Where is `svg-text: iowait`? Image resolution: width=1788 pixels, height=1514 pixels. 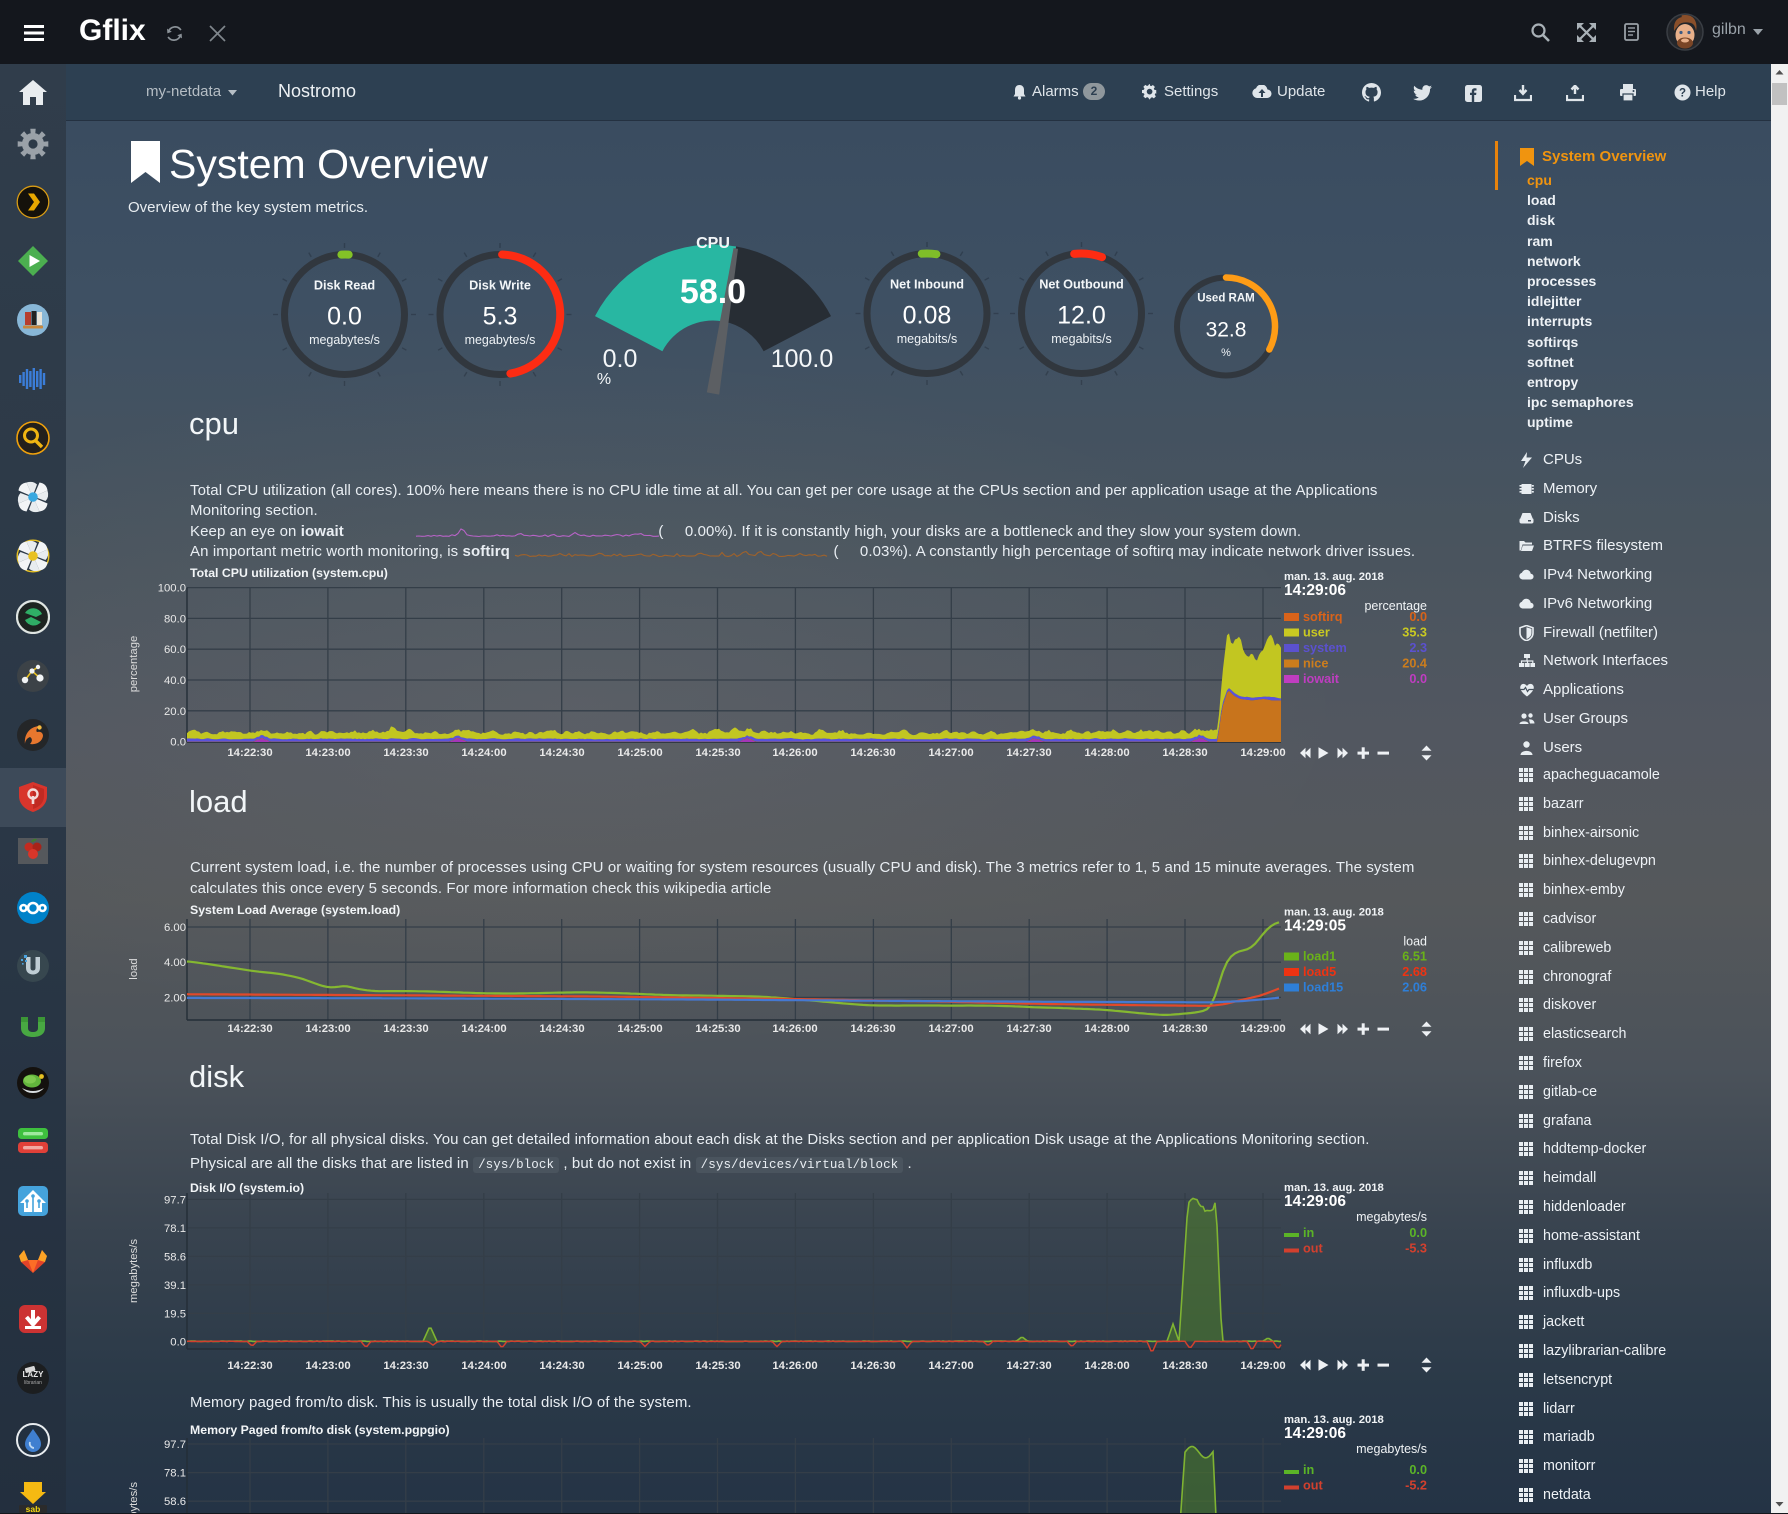 svg-text: iowait is located at coordinates (1321, 679).